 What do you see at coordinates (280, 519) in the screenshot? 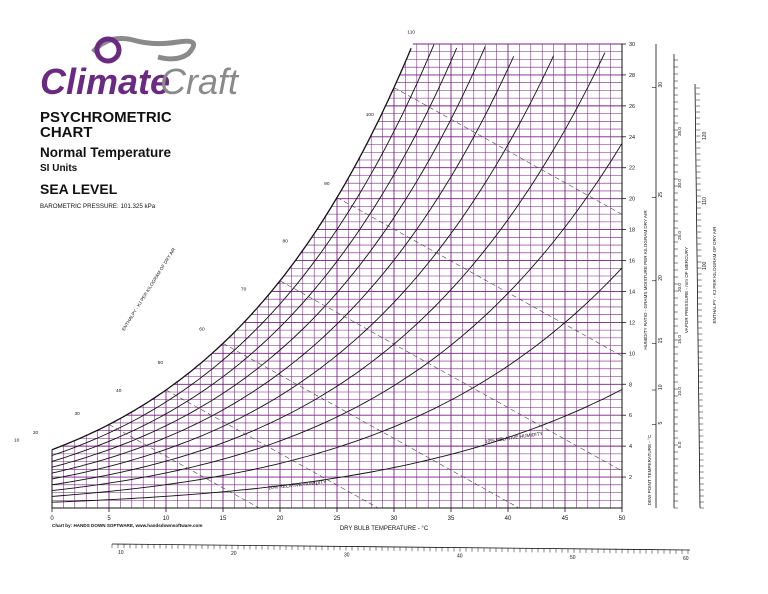
I see `x-tick-label: 20` at bounding box center [280, 519].